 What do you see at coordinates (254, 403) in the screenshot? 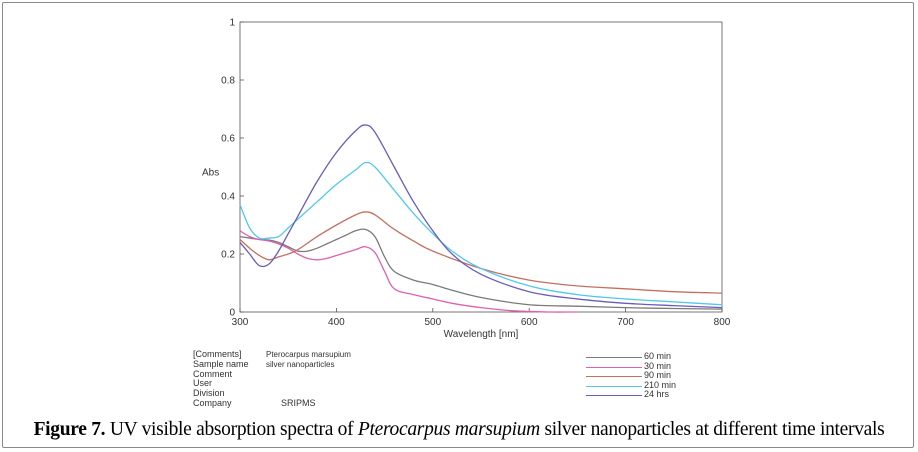
I see `meta-row-company: Company SRIPMS` at bounding box center [254, 403].